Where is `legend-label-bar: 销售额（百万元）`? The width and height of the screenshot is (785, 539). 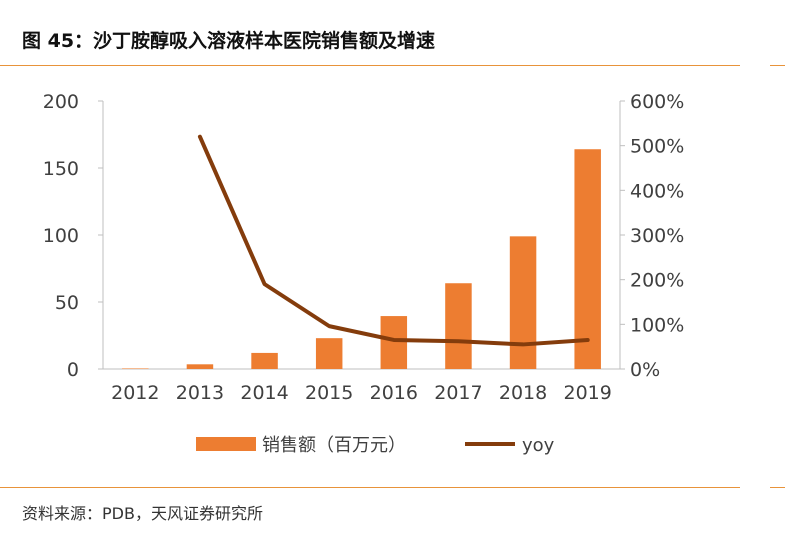 legend-label-bar: 销售额（百万元） is located at coordinates (334, 445).